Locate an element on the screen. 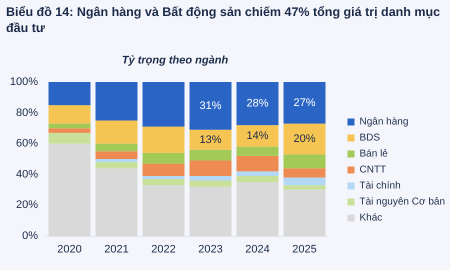  legend-label: BDS is located at coordinates (370, 138).